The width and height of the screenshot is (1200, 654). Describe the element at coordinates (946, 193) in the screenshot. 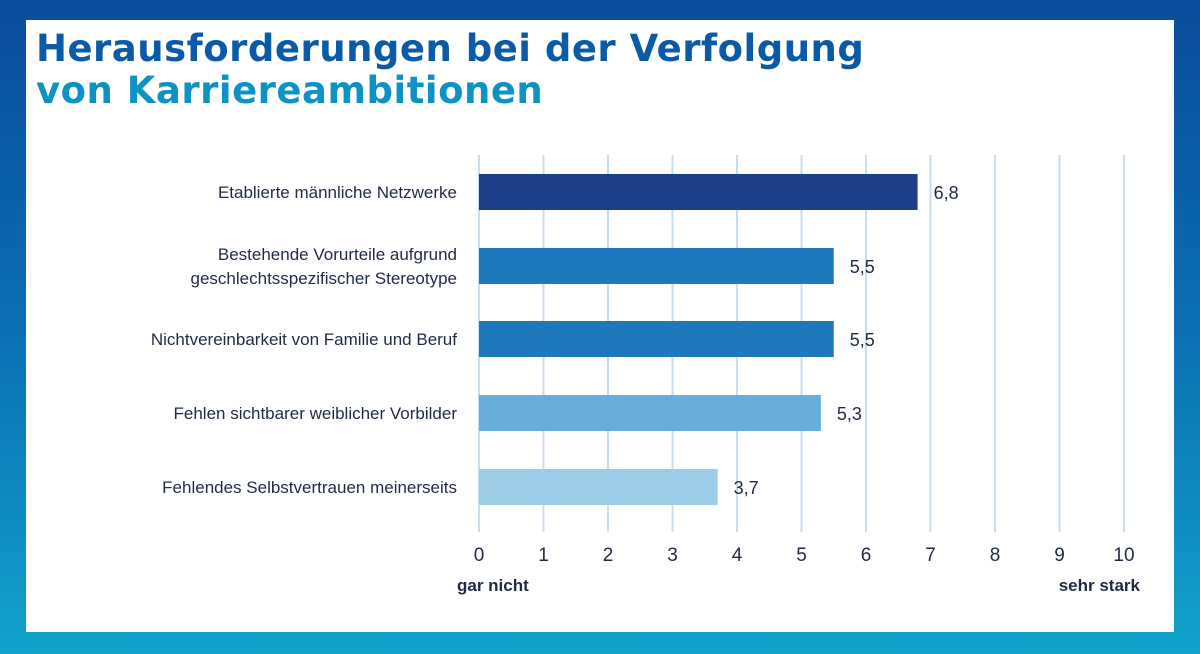

I see `value-label: 6,8` at that location.